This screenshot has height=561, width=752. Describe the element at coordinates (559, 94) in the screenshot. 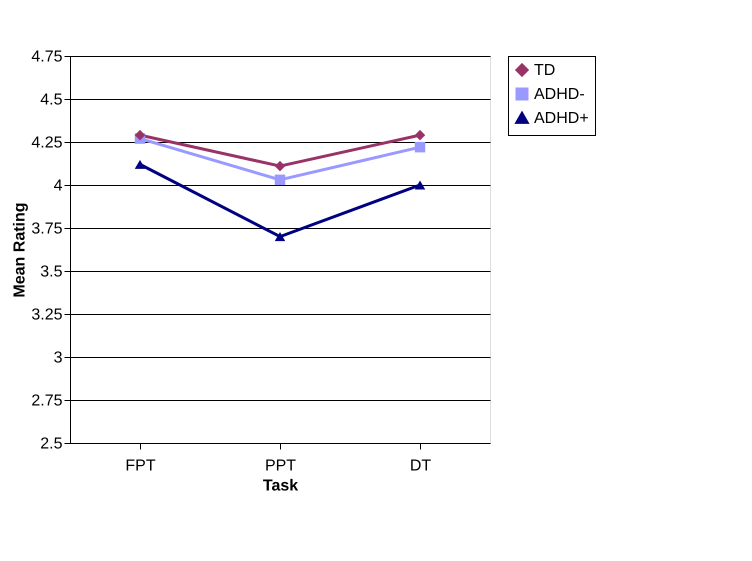

I see `legend-label: ADHD-` at that location.